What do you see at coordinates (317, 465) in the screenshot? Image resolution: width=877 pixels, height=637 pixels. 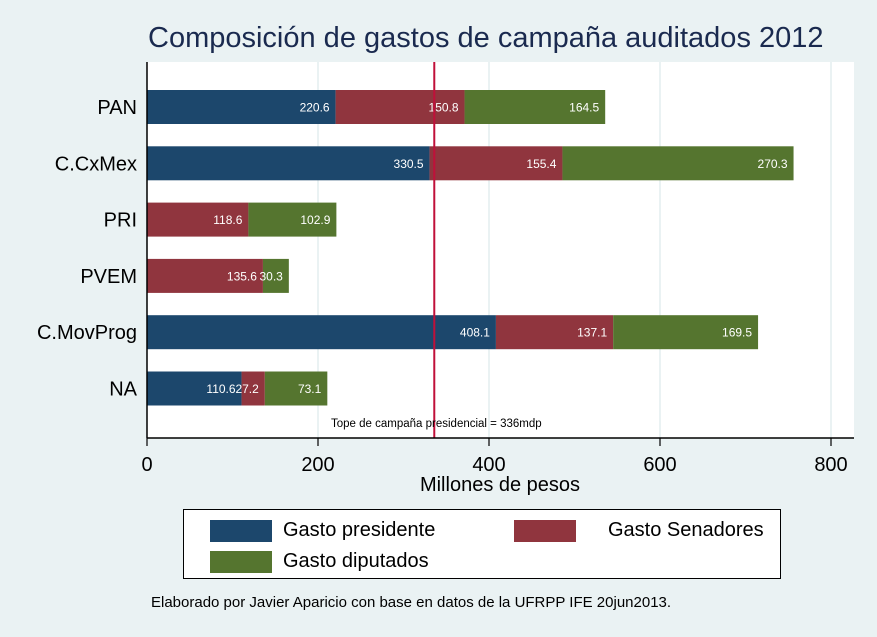 I see `x-tick-label: 200` at bounding box center [317, 465].